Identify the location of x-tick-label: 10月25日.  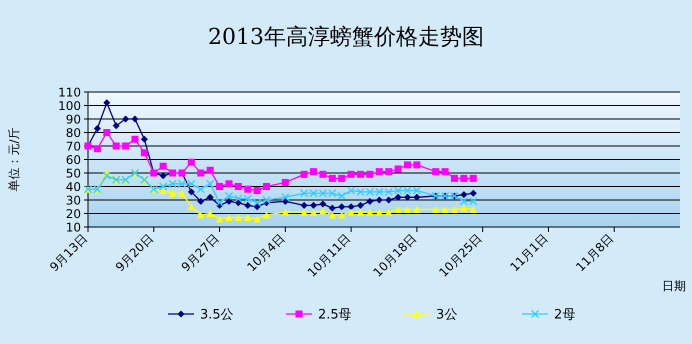
(460, 255).